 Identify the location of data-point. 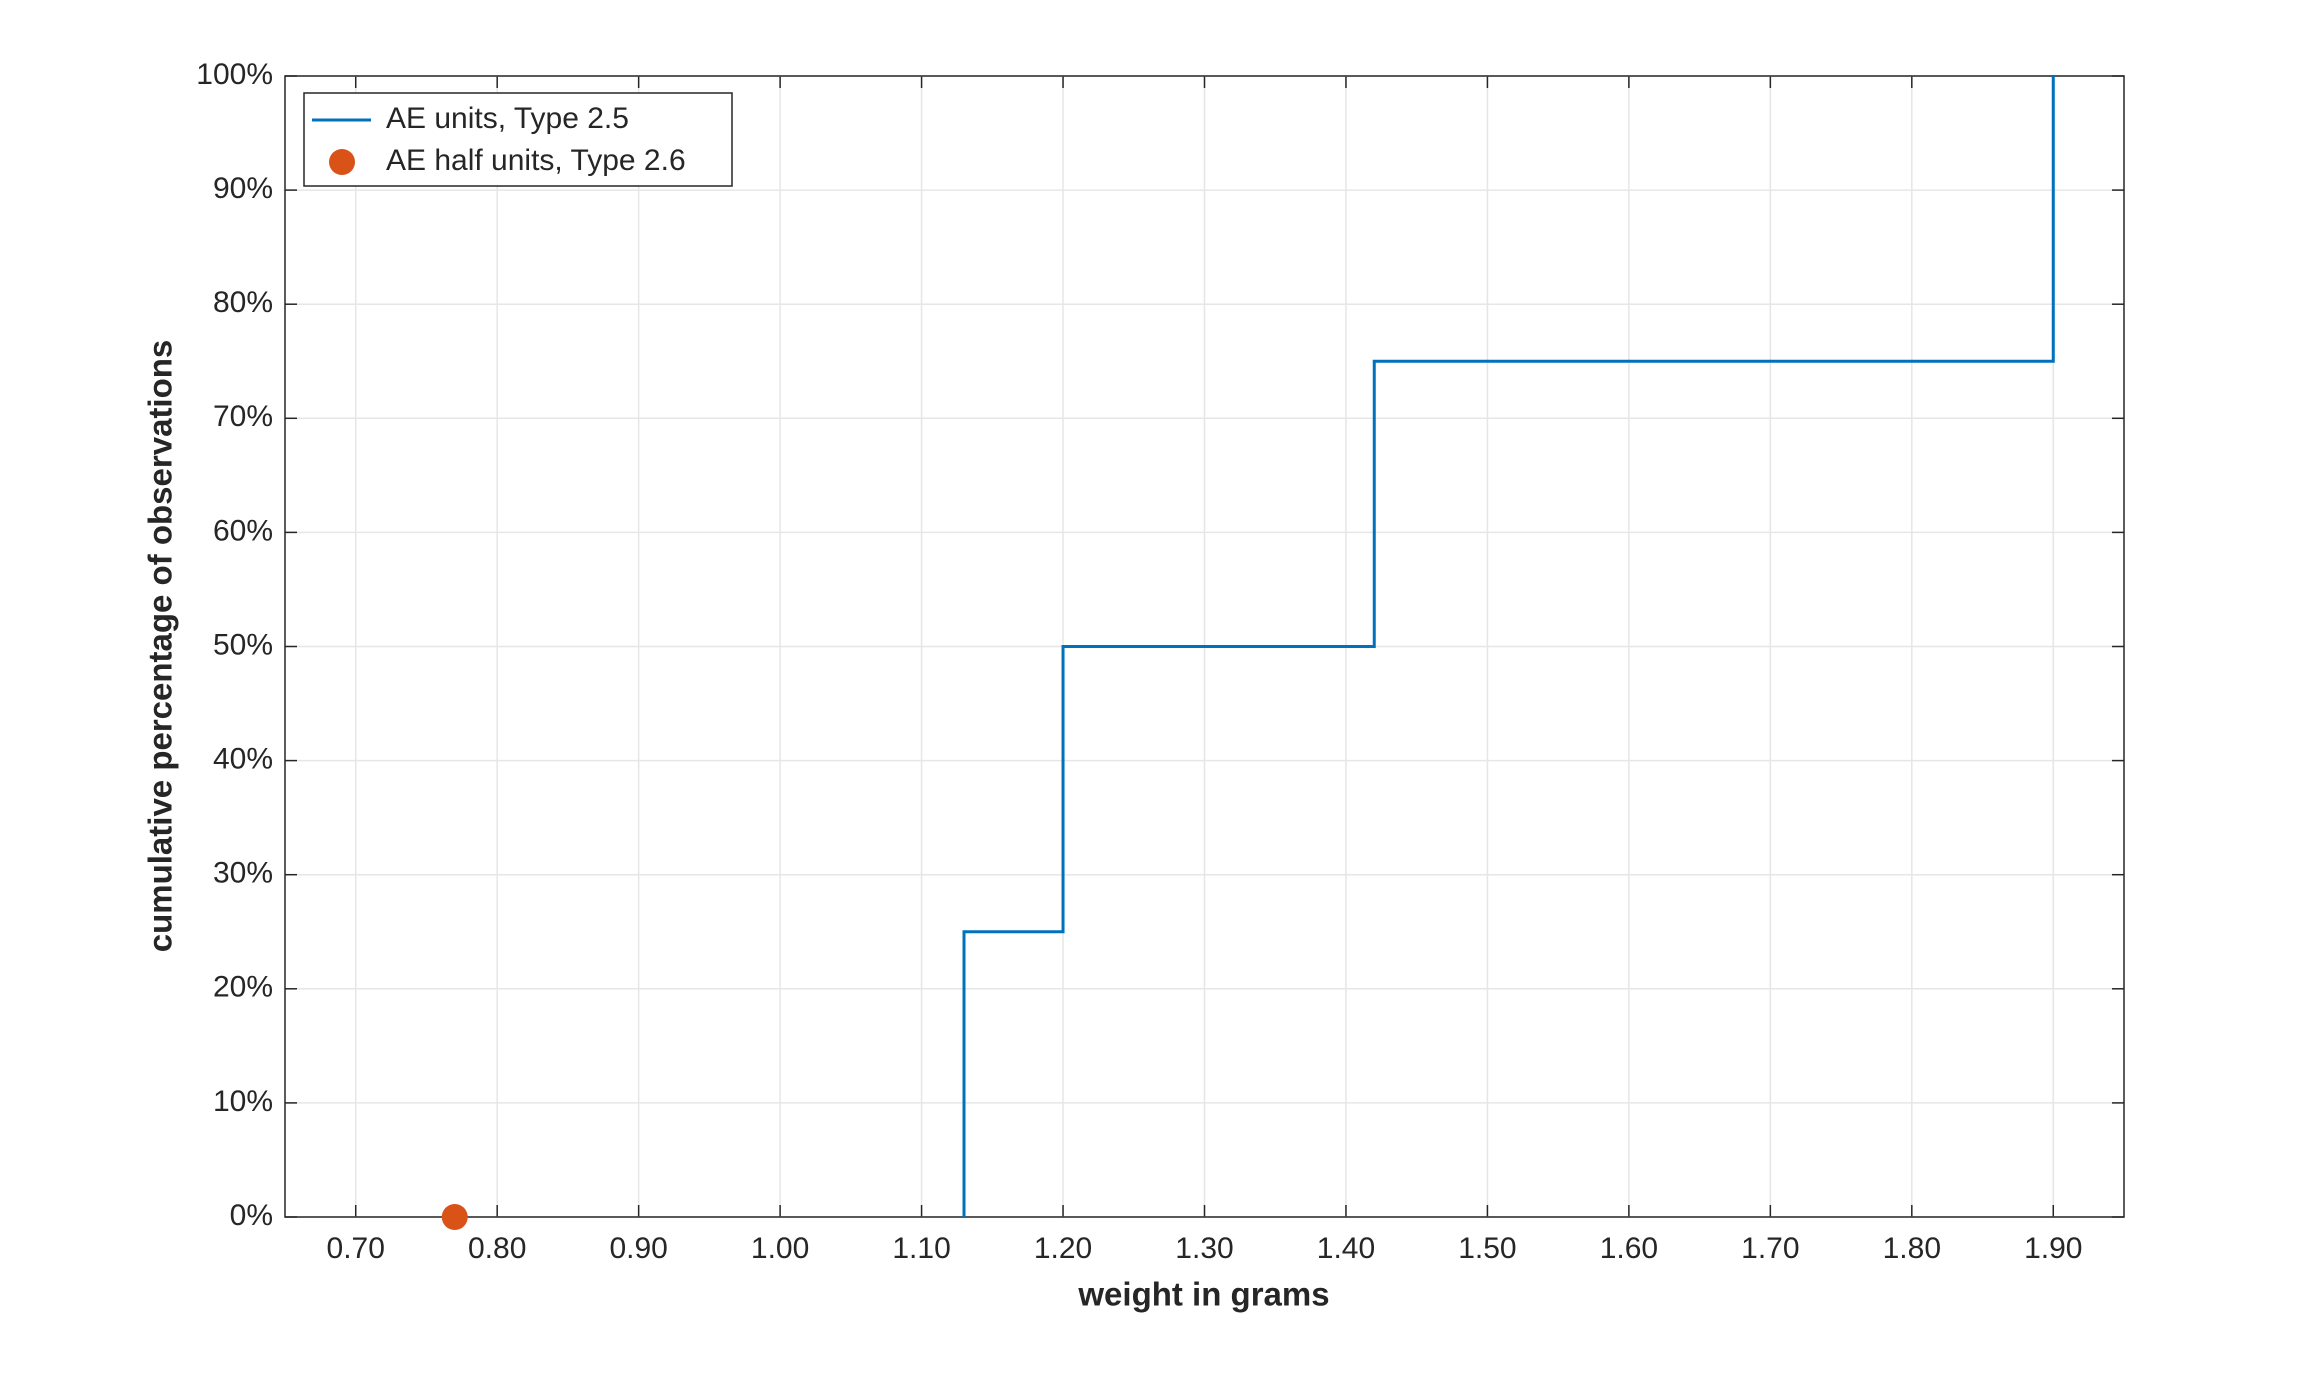
(454, 1217).